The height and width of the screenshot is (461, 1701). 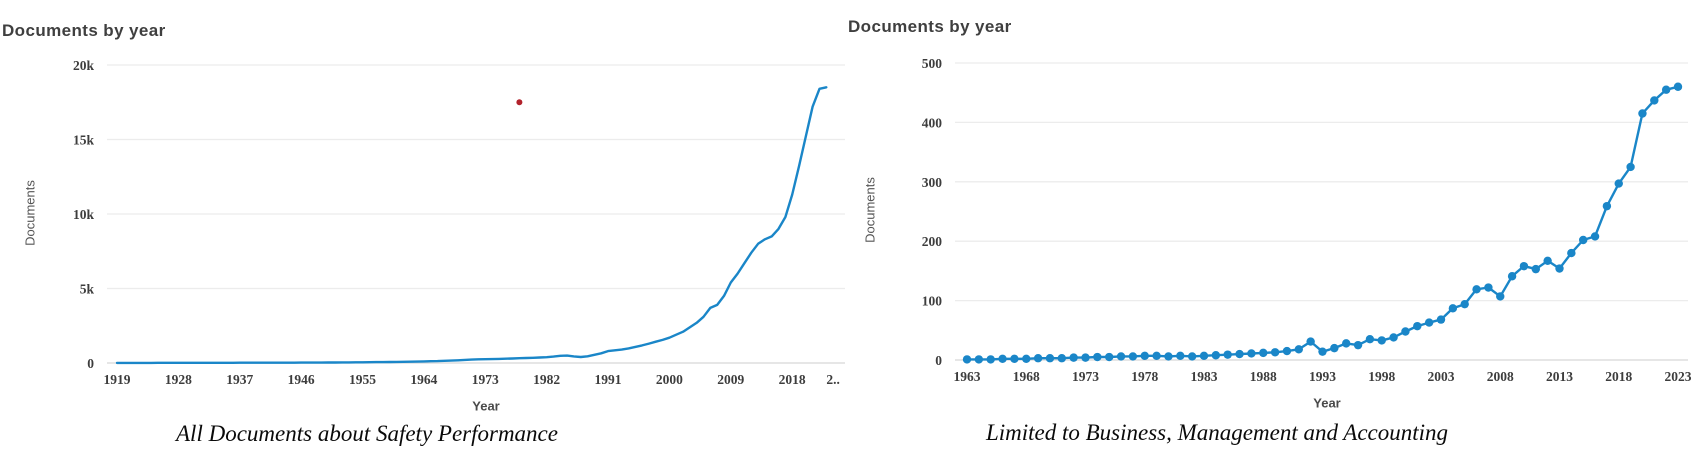 I want to click on x-tick-label: 2008, so click(x=1500, y=376).